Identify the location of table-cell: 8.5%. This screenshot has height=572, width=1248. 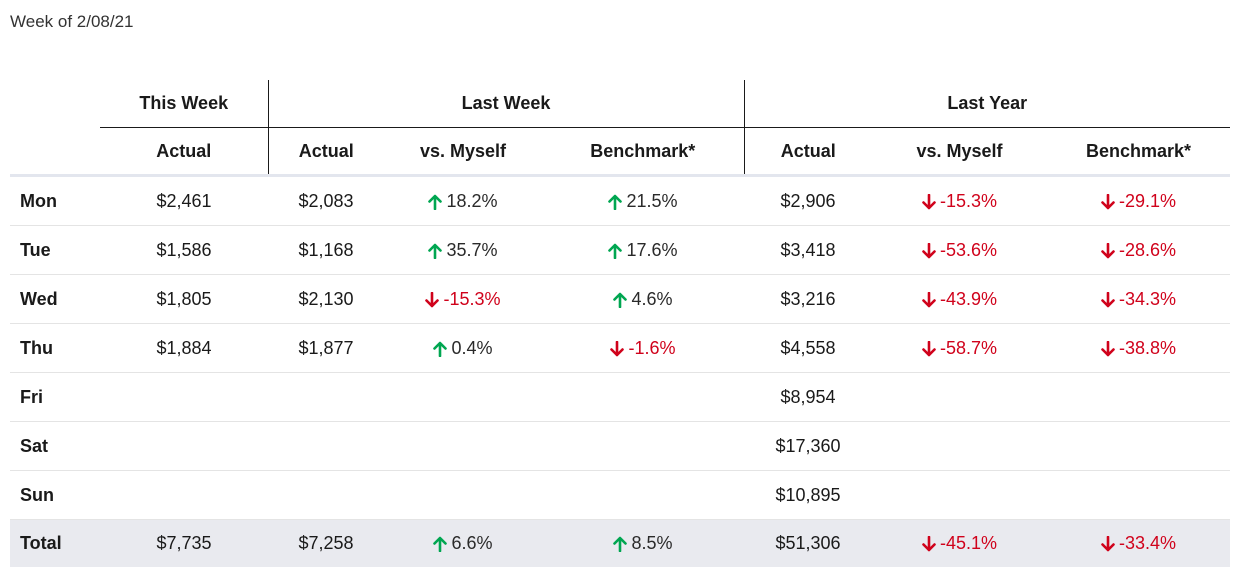
(643, 543).